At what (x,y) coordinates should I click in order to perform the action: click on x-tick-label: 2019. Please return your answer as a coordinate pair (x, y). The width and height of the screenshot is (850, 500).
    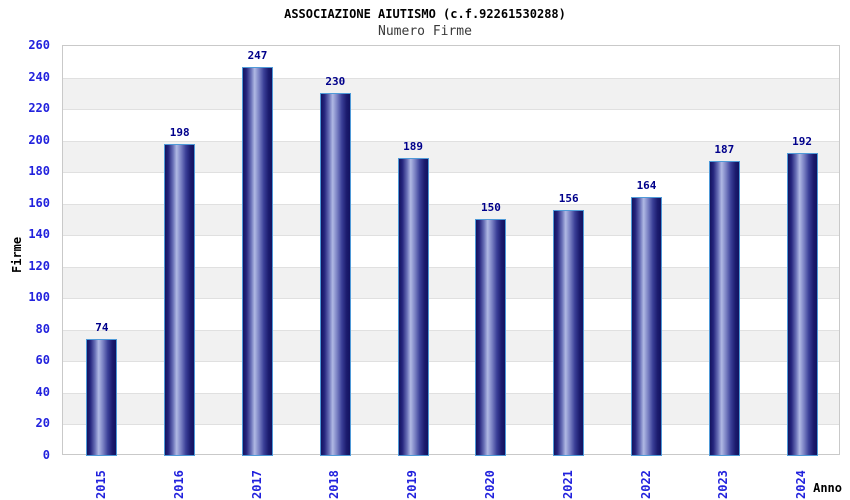
    Looking at the image, I should click on (412, 484).